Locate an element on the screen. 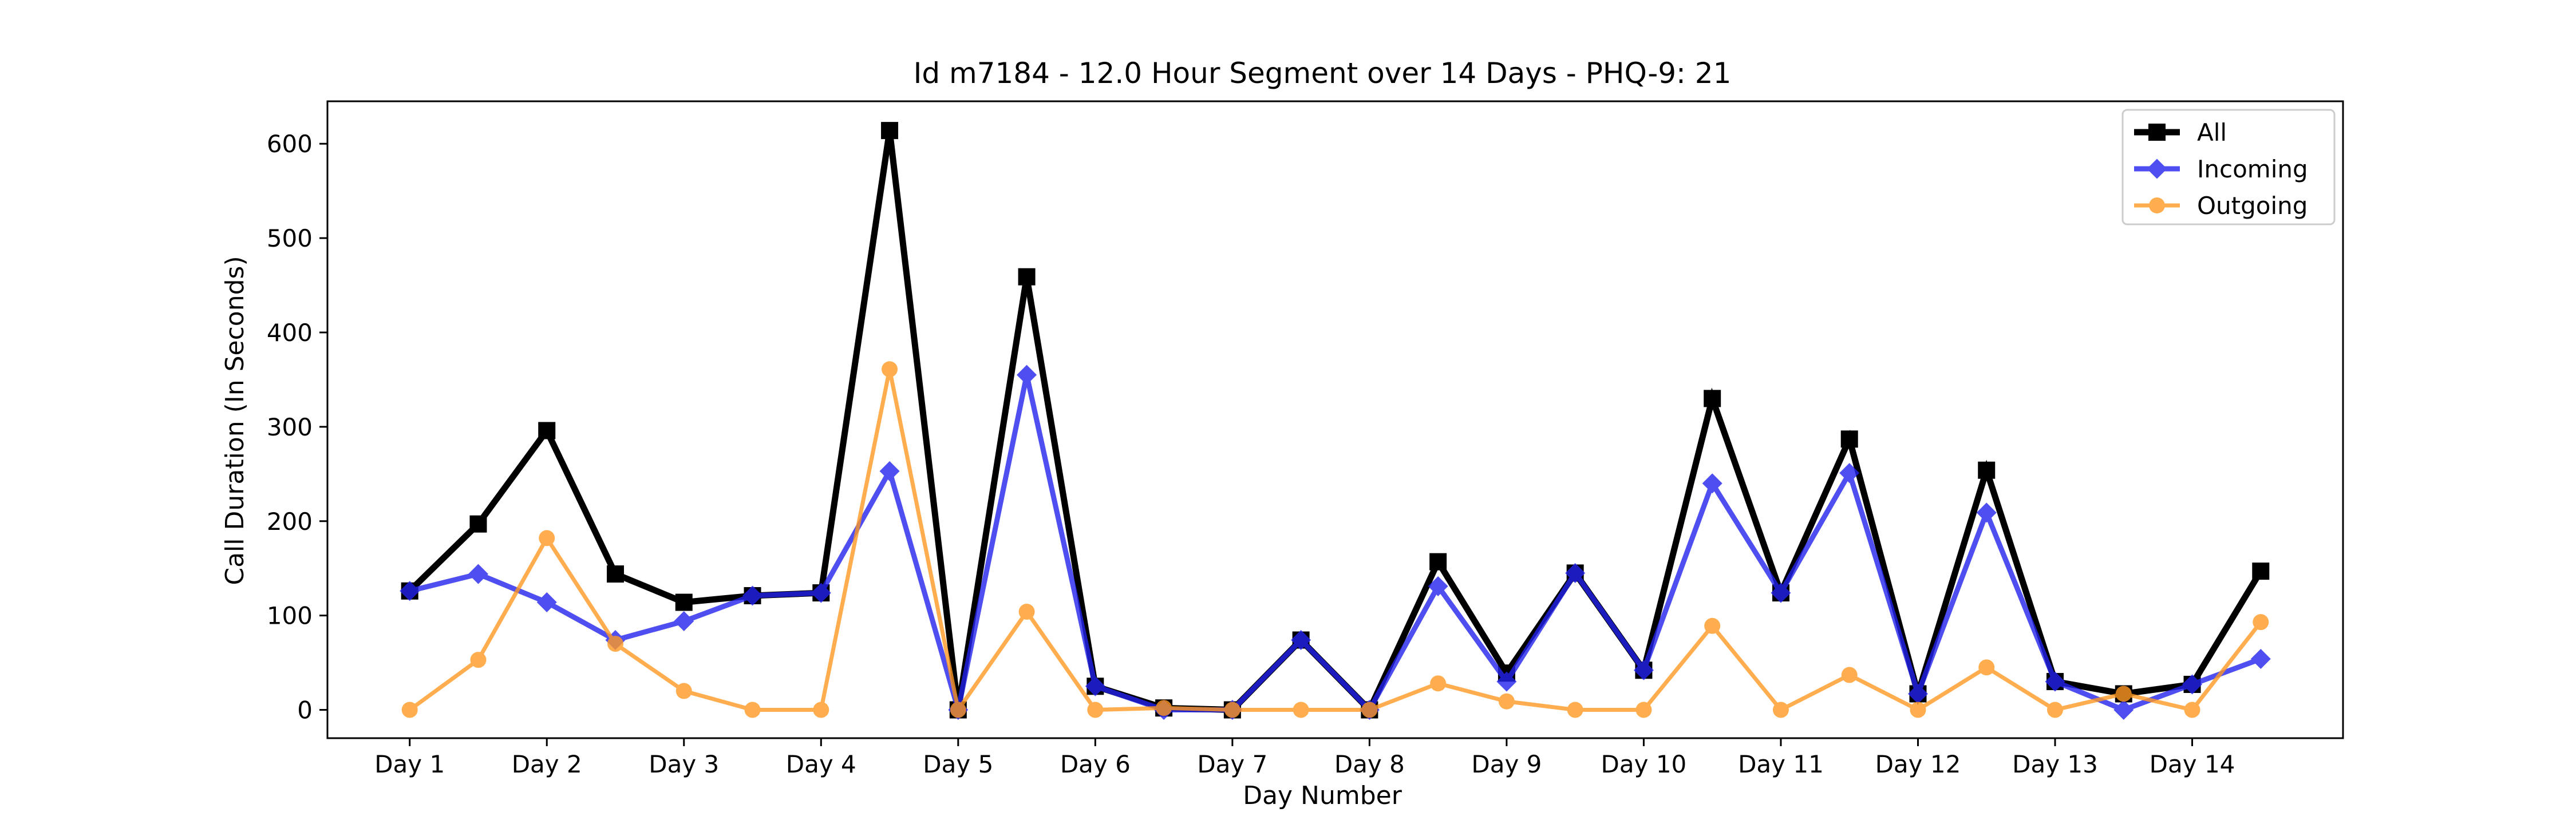 This screenshot has width=2576, height=824. legend-entry-all is located at coordinates (2157, 132).